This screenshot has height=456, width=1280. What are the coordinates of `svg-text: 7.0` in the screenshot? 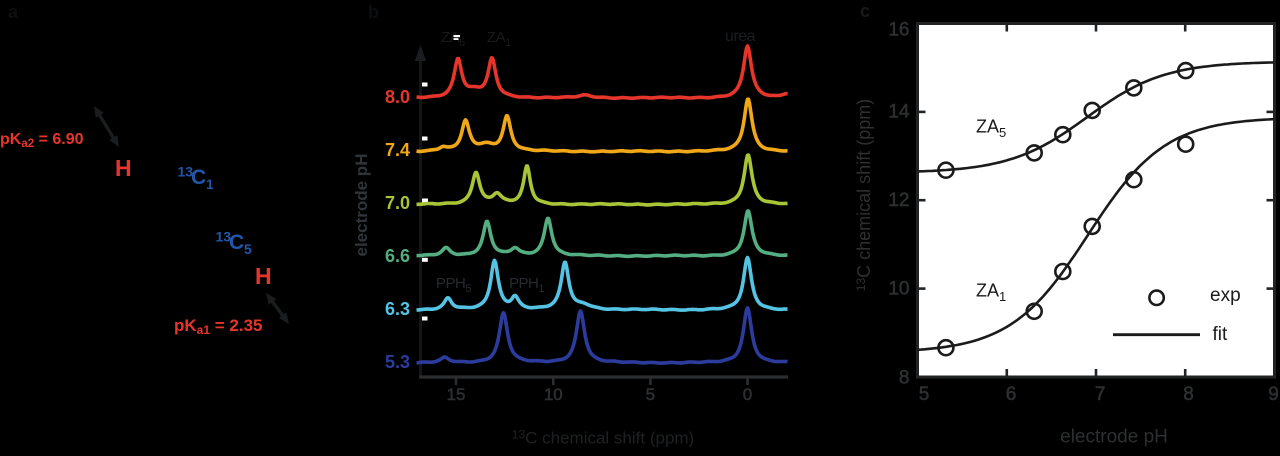 It's located at (397, 203).